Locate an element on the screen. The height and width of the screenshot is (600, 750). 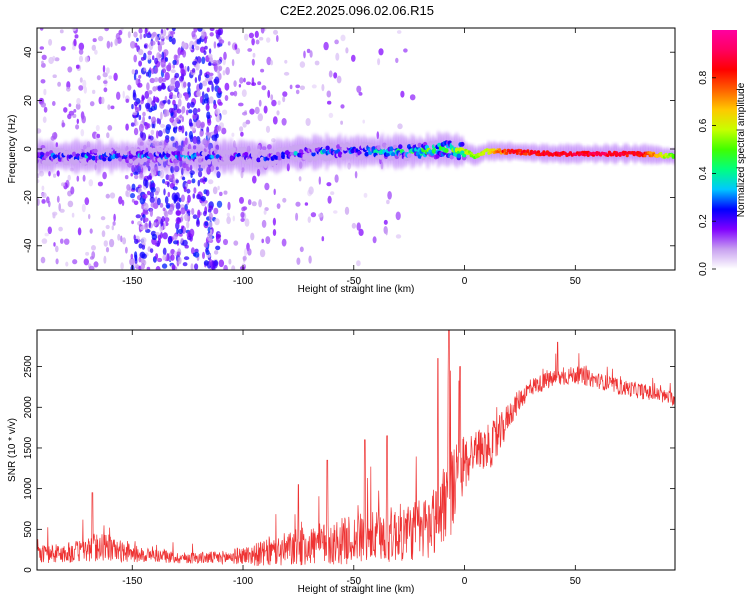
colorbar-scale is located at coordinates (724, 149).